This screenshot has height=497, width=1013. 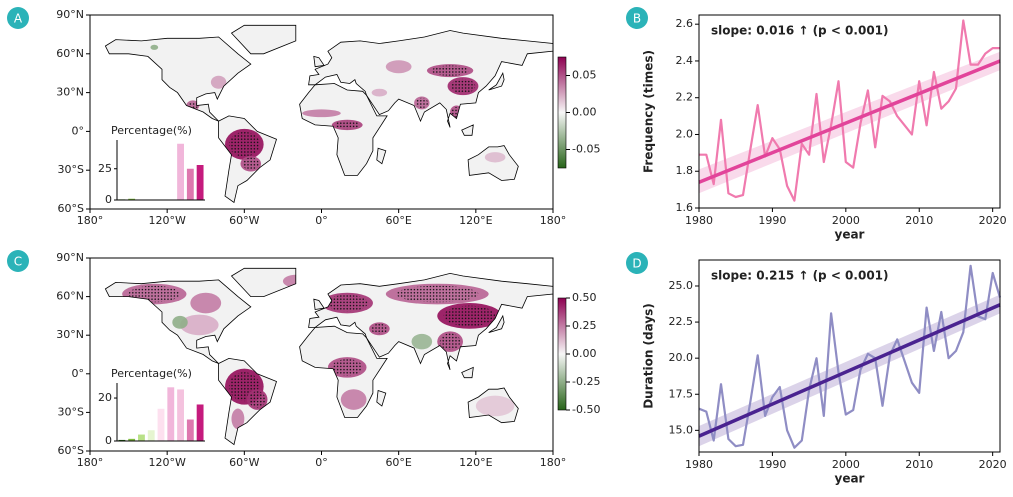 I want to click on colorbar-tick-label: 0.50, so click(x=584, y=297).